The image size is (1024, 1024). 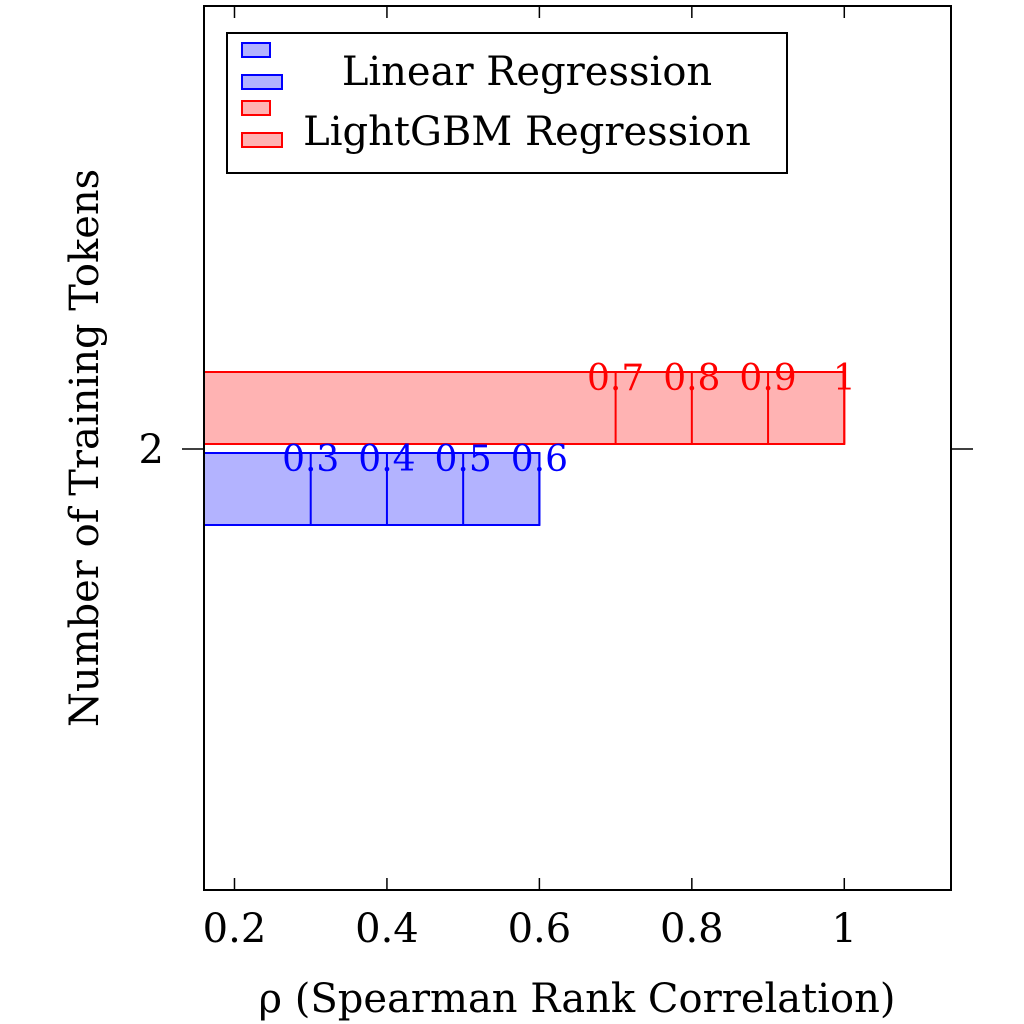 What do you see at coordinates (540, 929) in the screenshot?
I see `x-tick-label-2: 0.6` at bounding box center [540, 929].